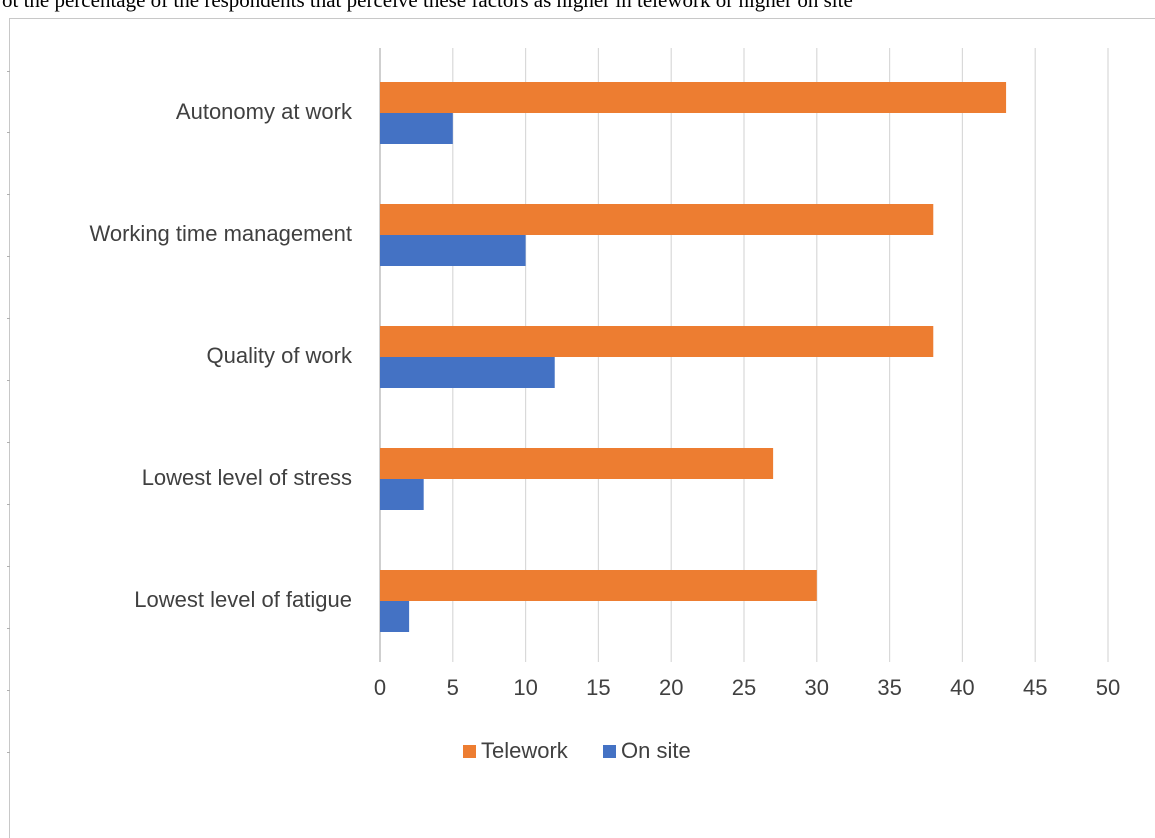 The image size is (1155, 838). What do you see at coordinates (247, 477) in the screenshot?
I see `category-label: Lowest level of stress` at bounding box center [247, 477].